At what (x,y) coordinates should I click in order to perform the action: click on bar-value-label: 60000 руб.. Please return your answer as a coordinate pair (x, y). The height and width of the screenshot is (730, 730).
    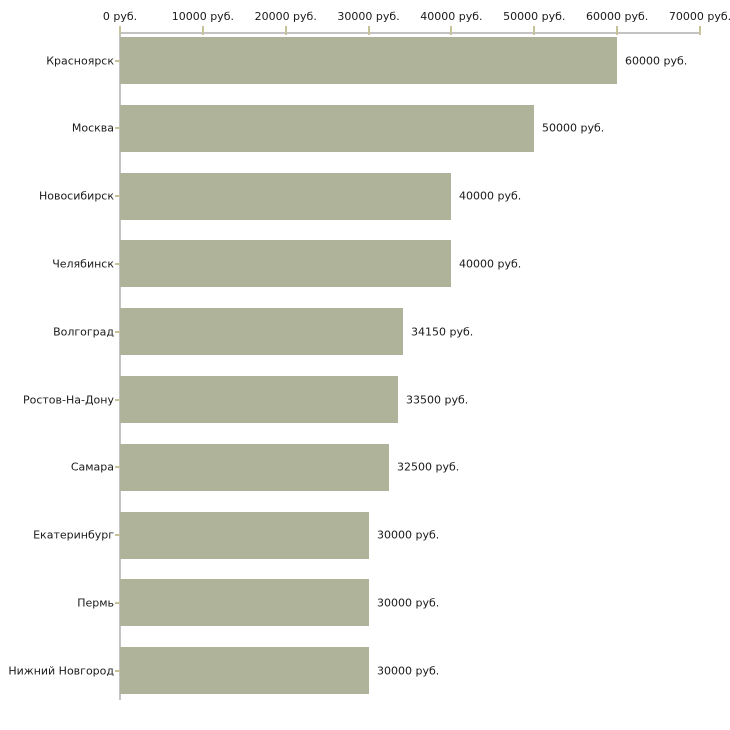
    Looking at the image, I should click on (656, 61).